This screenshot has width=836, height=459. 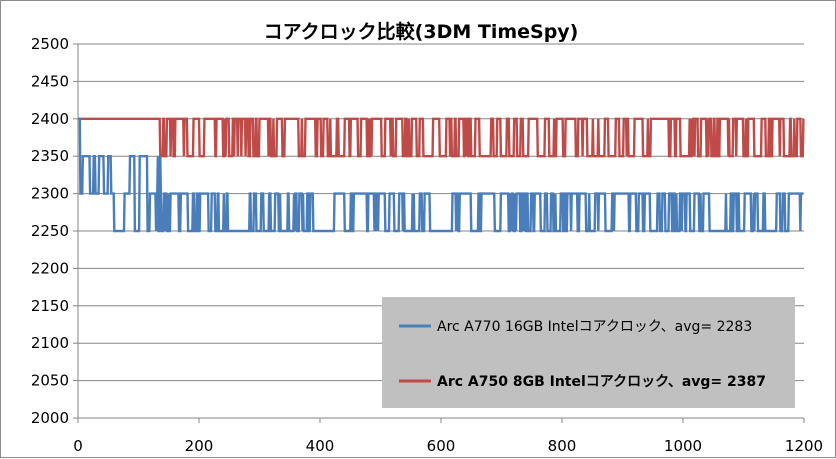 What do you see at coordinates (594, 327) in the screenshot?
I see `legend-label-a770: Arc A770 16GB Intelコアクロック、avg= 2283` at bounding box center [594, 327].